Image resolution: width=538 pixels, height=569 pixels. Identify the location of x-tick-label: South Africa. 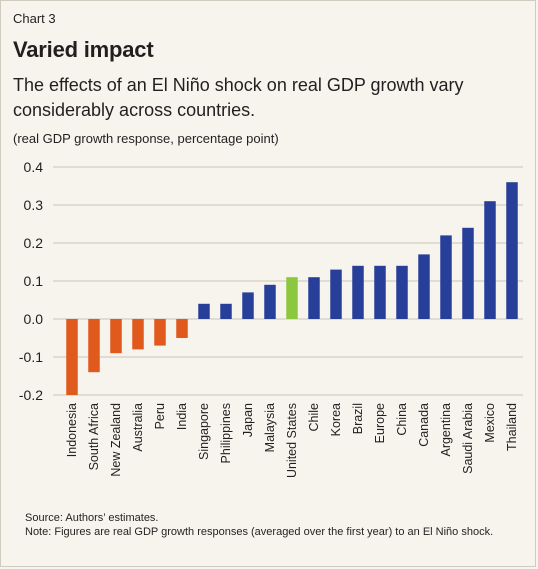
(94, 436).